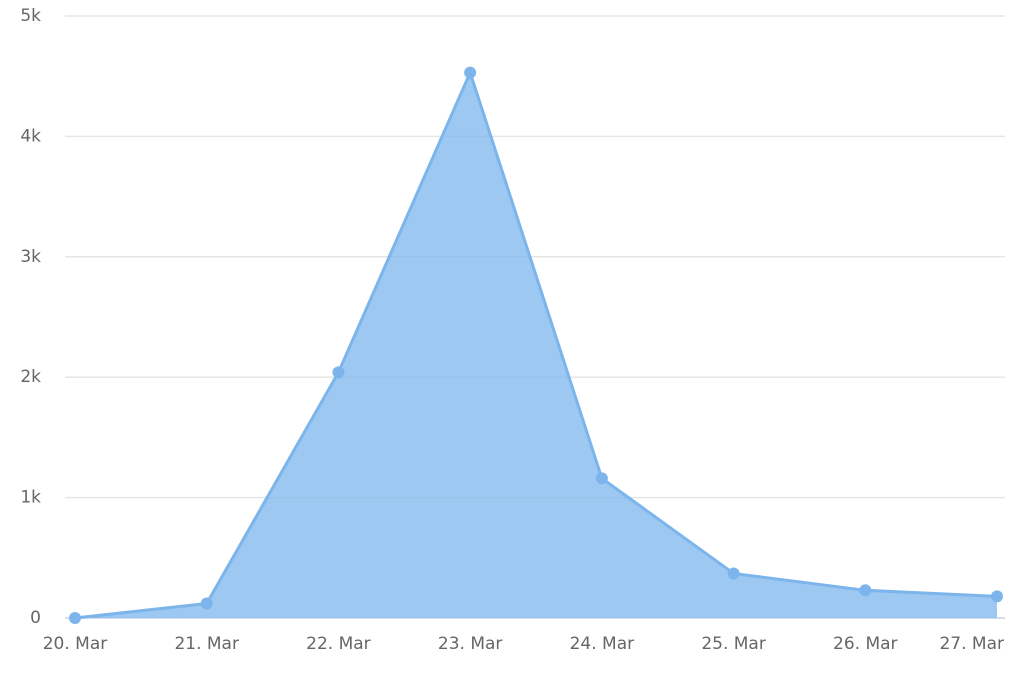  I want to click on x-tick-label: 24. Mar, so click(602, 644).